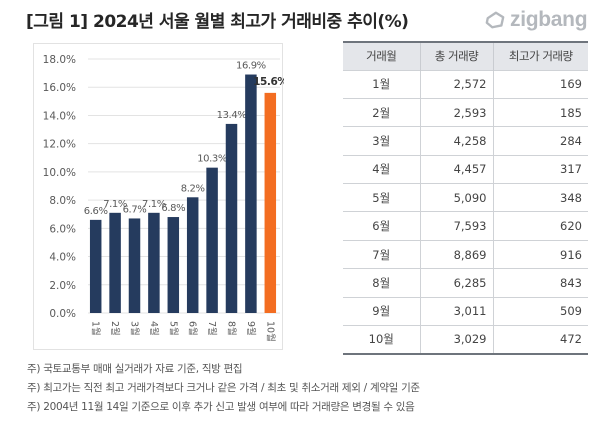 This screenshot has height=425, width=616. I want to click on cell-month: 5월, so click(381, 197).